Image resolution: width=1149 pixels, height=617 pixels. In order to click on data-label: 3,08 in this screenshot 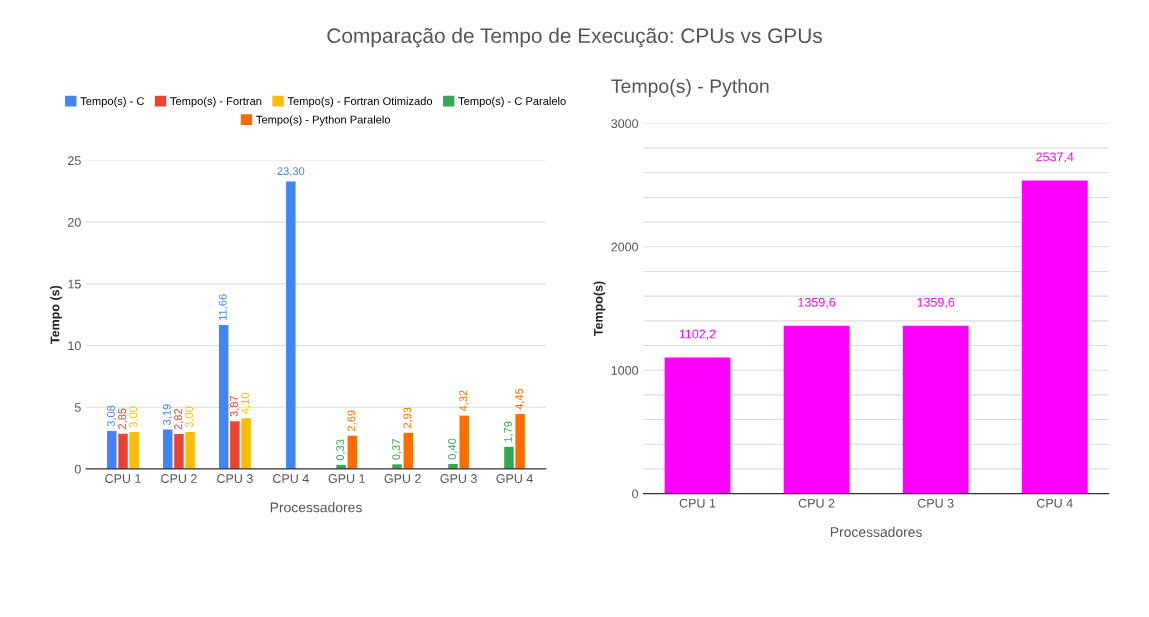, I will do `click(111, 416)`.